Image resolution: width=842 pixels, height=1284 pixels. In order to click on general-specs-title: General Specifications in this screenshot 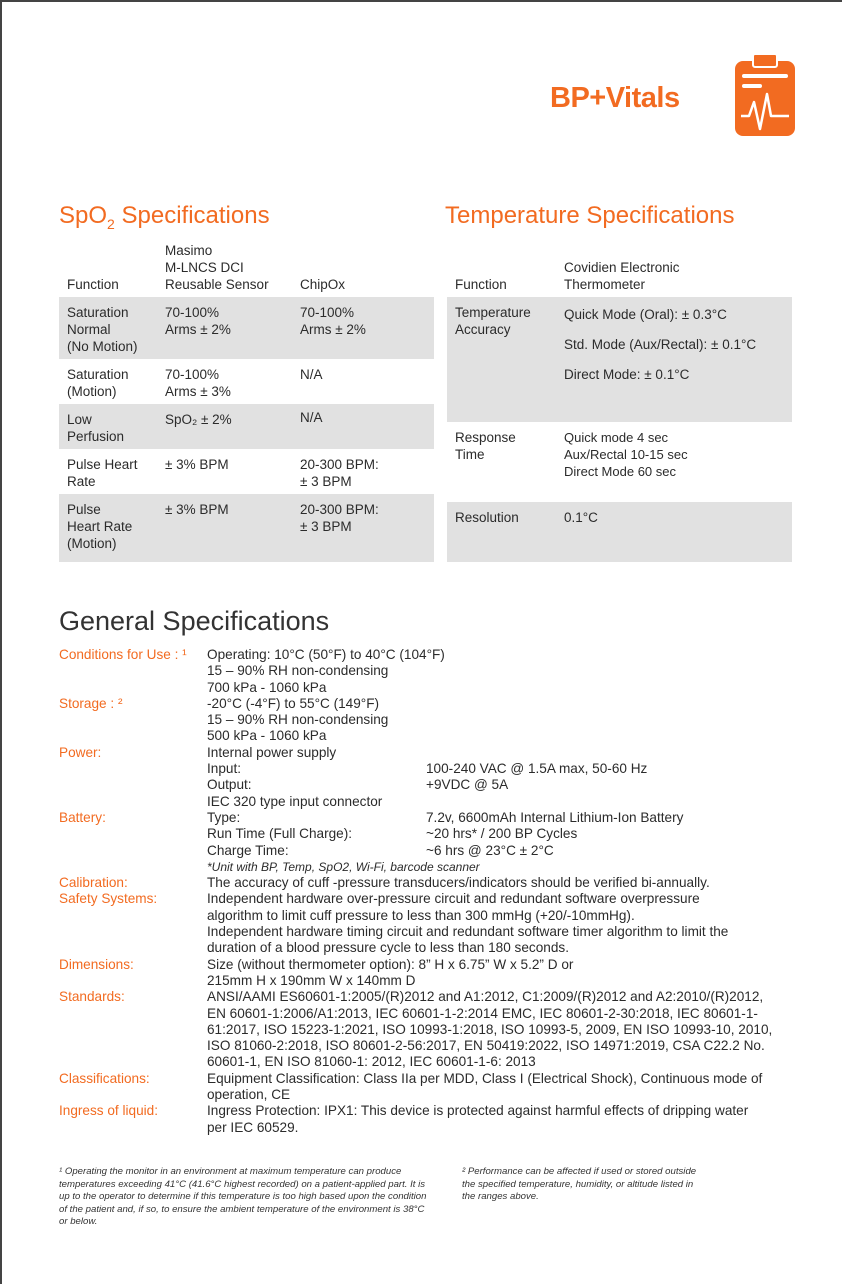, I will do `click(194, 621)`.